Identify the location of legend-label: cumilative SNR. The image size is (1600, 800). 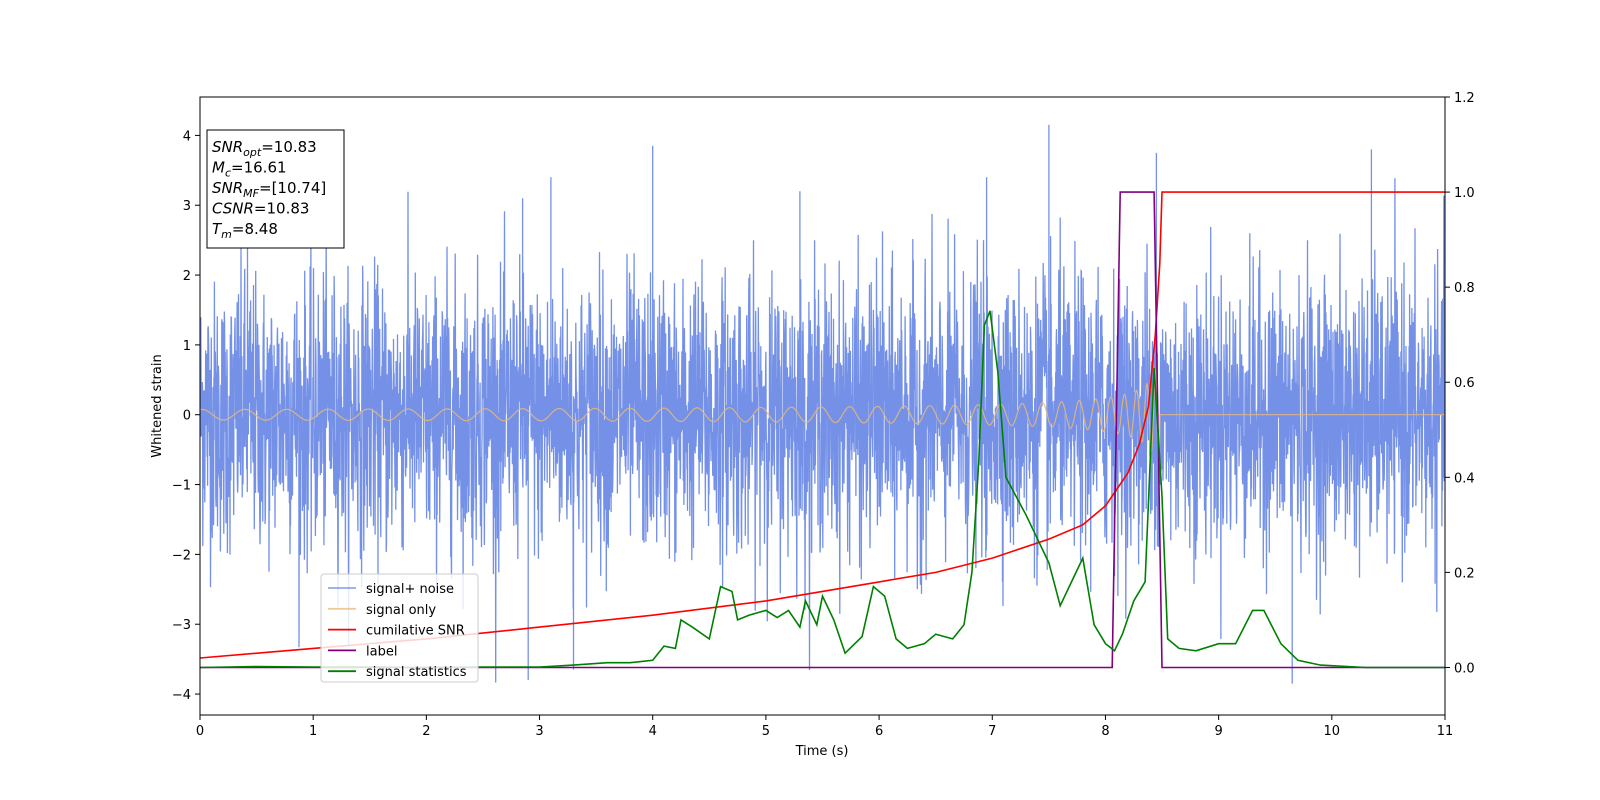
(415, 631).